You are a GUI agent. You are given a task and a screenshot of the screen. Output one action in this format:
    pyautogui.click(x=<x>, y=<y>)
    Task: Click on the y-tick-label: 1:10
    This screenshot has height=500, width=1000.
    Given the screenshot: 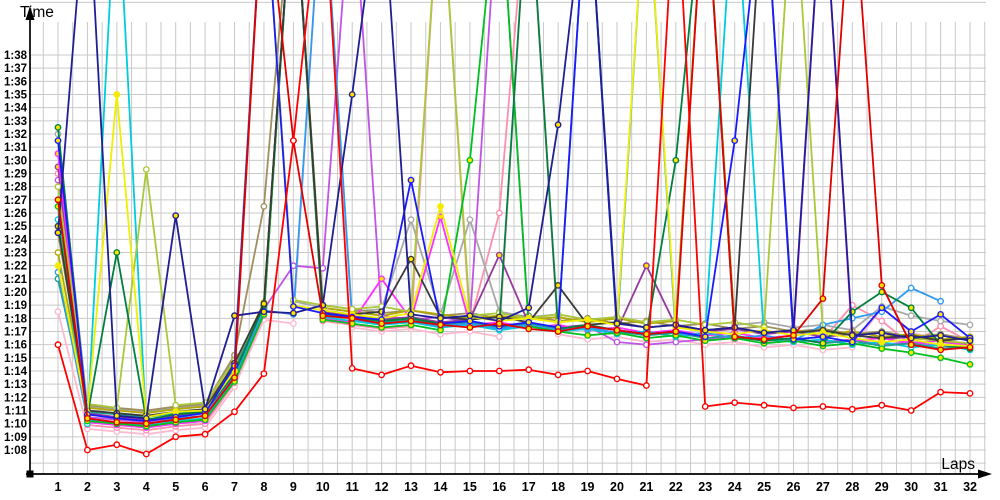 What is the action you would take?
    pyautogui.click(x=15, y=425)
    